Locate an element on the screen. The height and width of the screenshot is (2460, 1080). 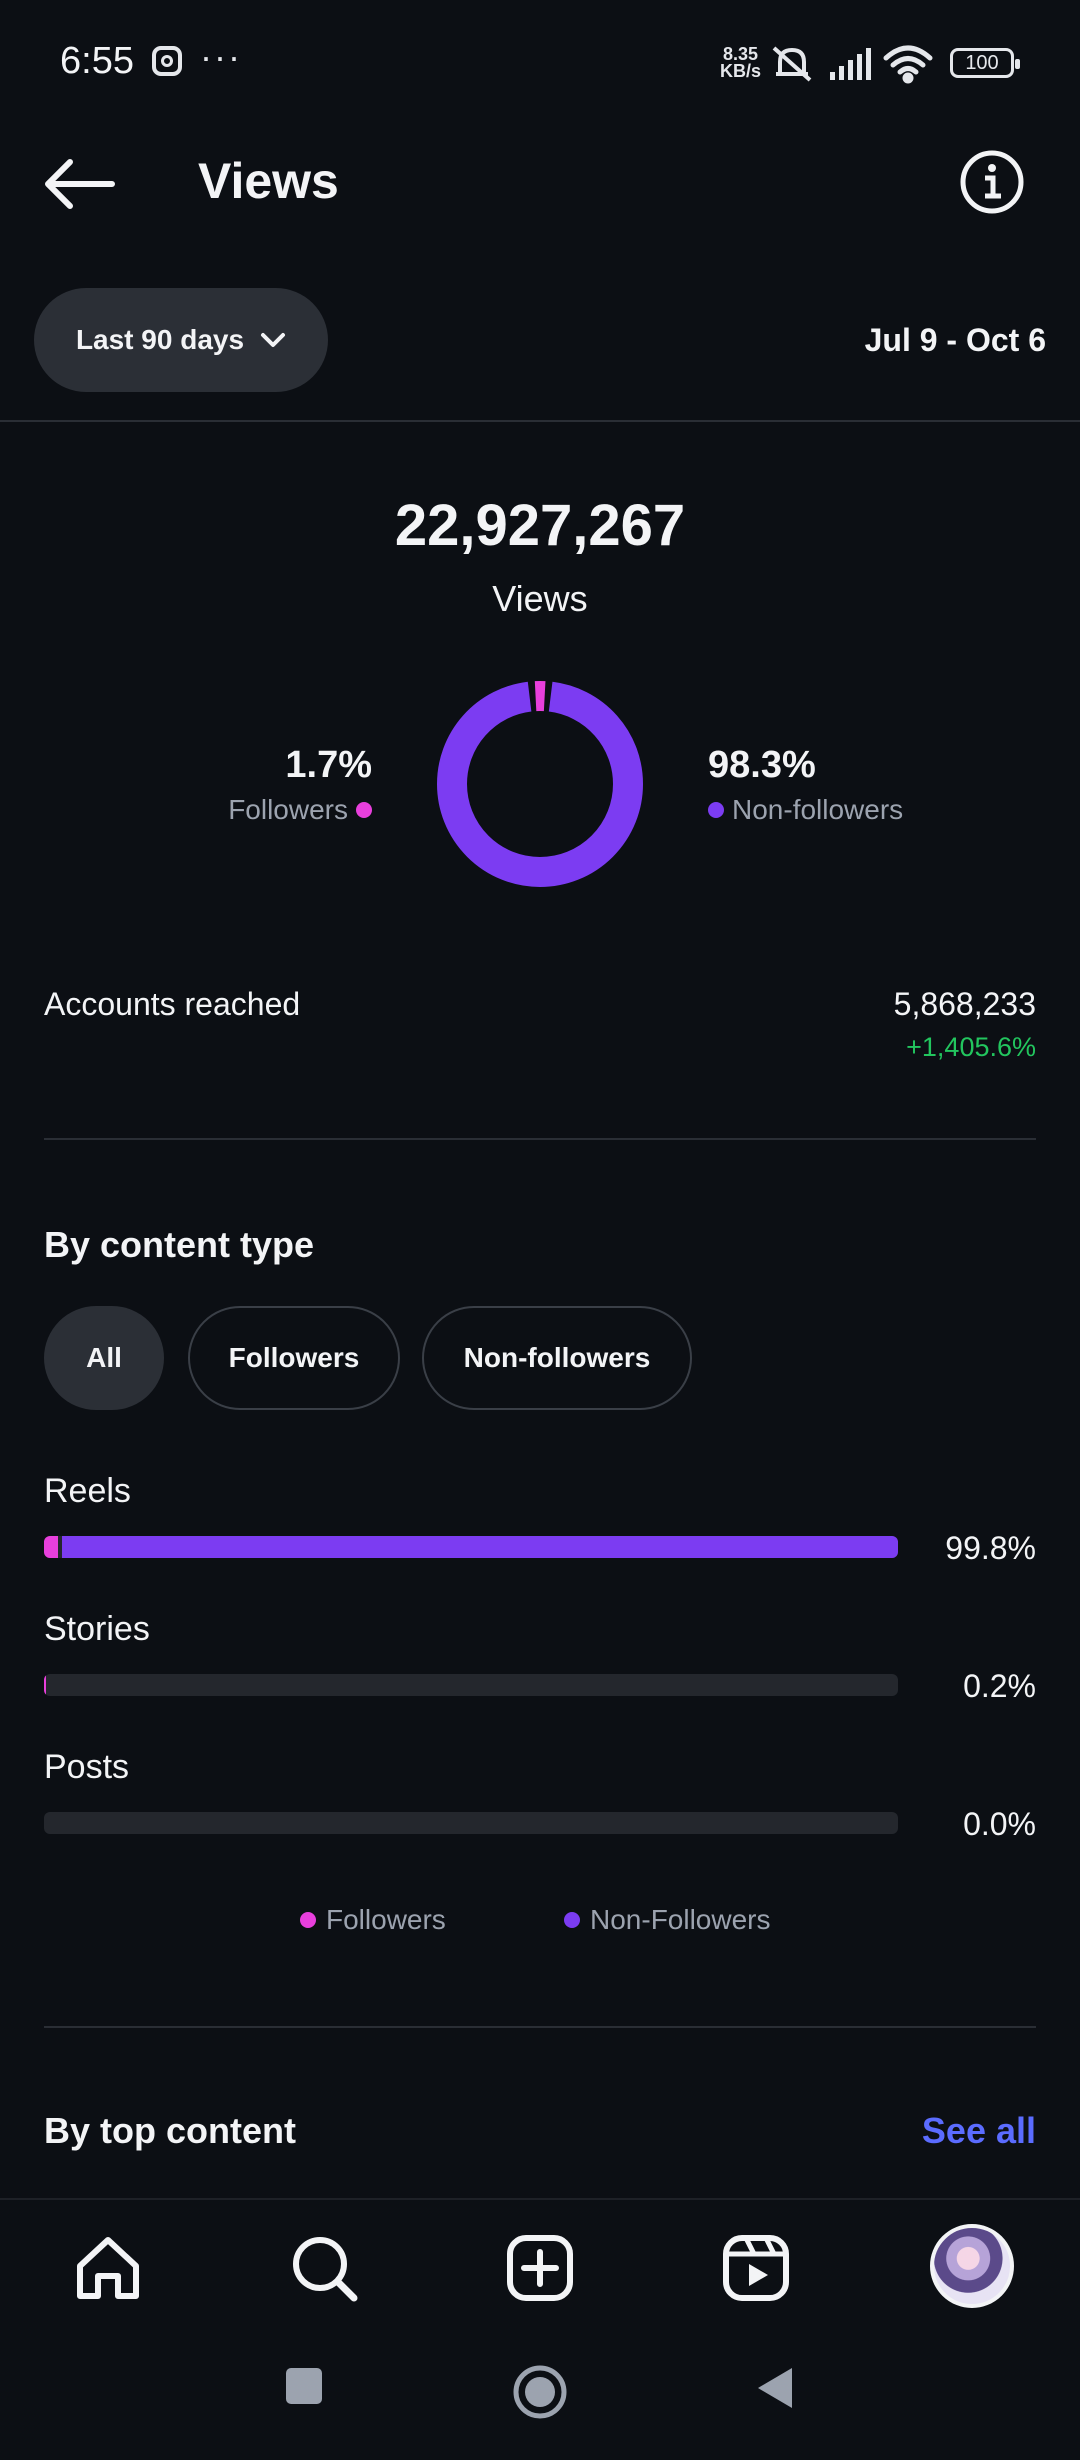
status-icons is located at coordinates (852, 64).